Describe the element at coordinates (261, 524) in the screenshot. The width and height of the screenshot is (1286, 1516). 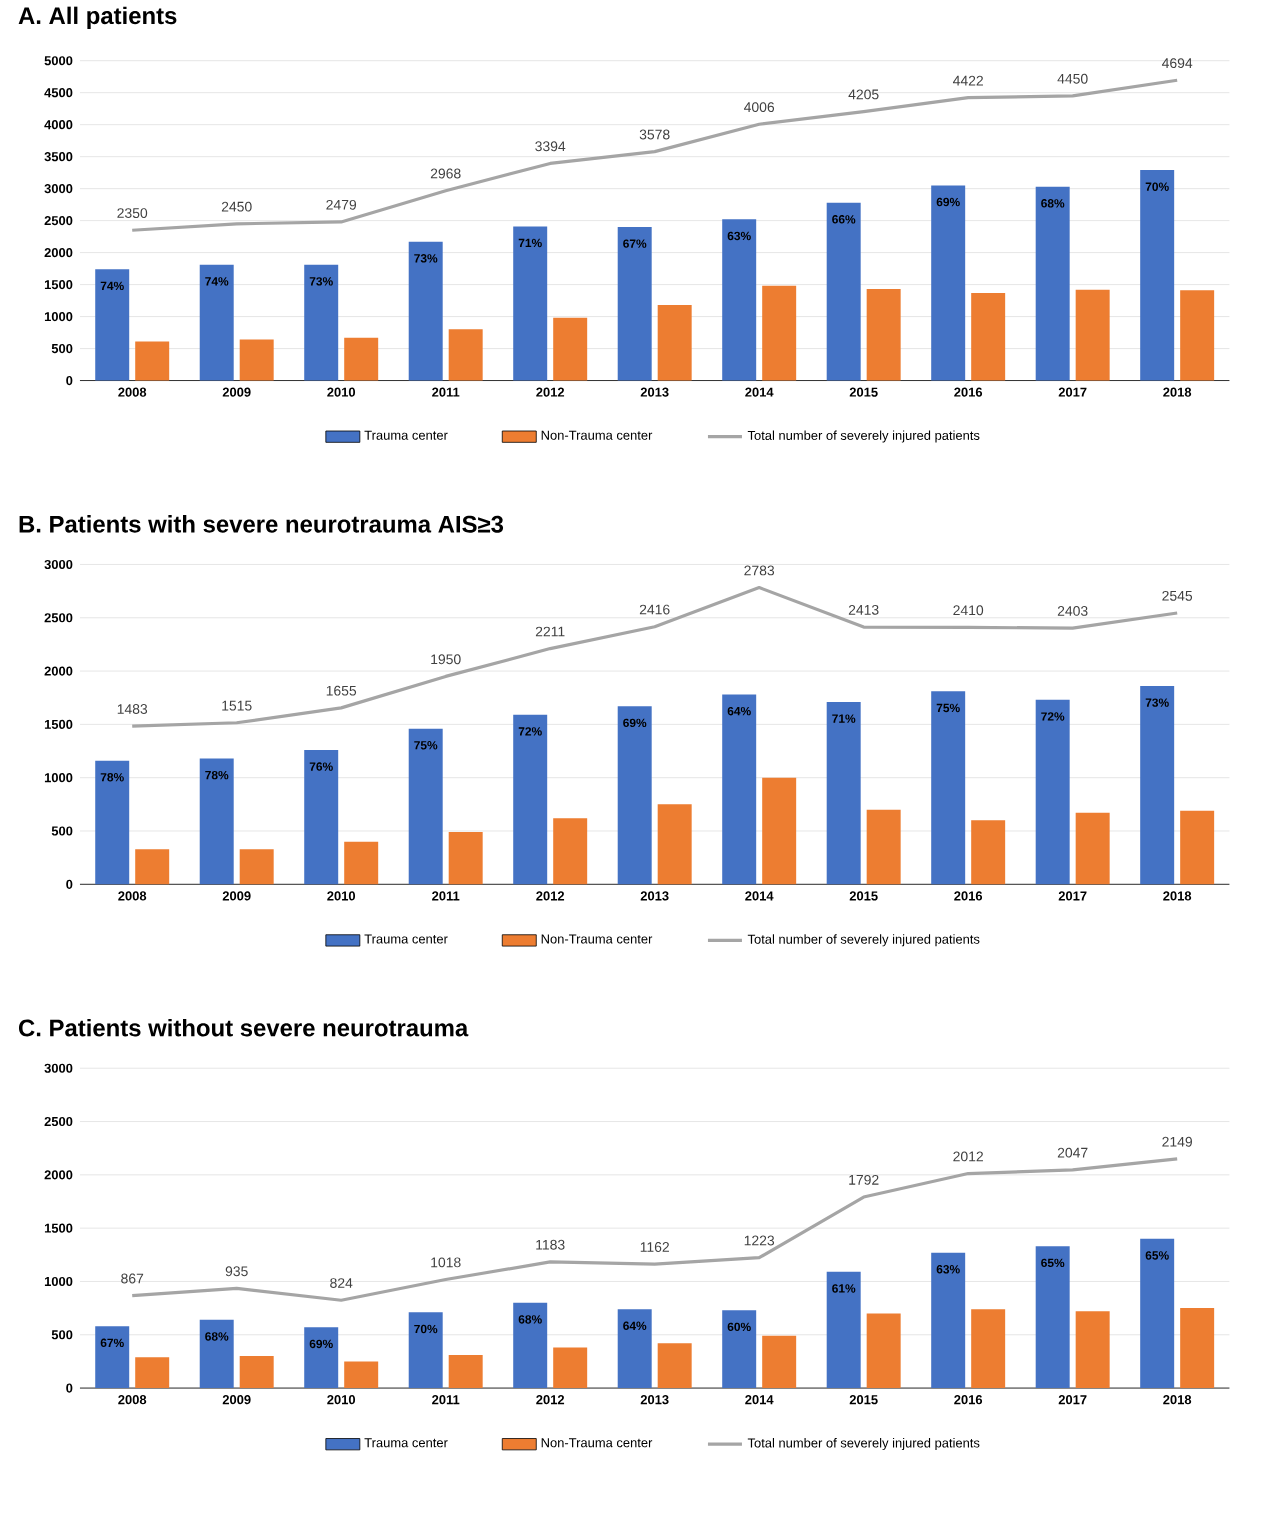
I see `chart-title: B. Patients with severe neurotrauma AIS≥3` at that location.